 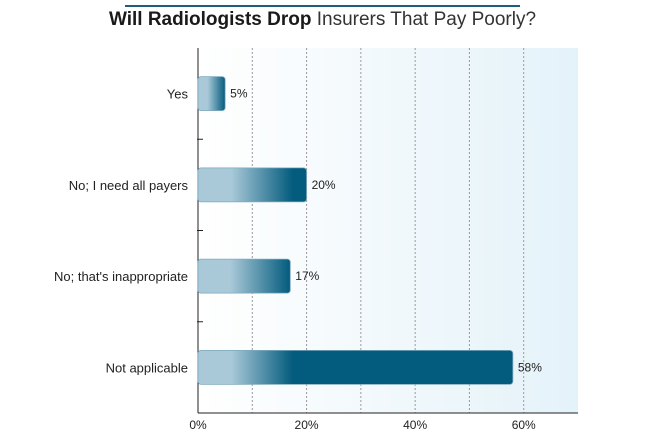 What do you see at coordinates (129, 185) in the screenshot?
I see `category-label: No; I need all payers` at bounding box center [129, 185].